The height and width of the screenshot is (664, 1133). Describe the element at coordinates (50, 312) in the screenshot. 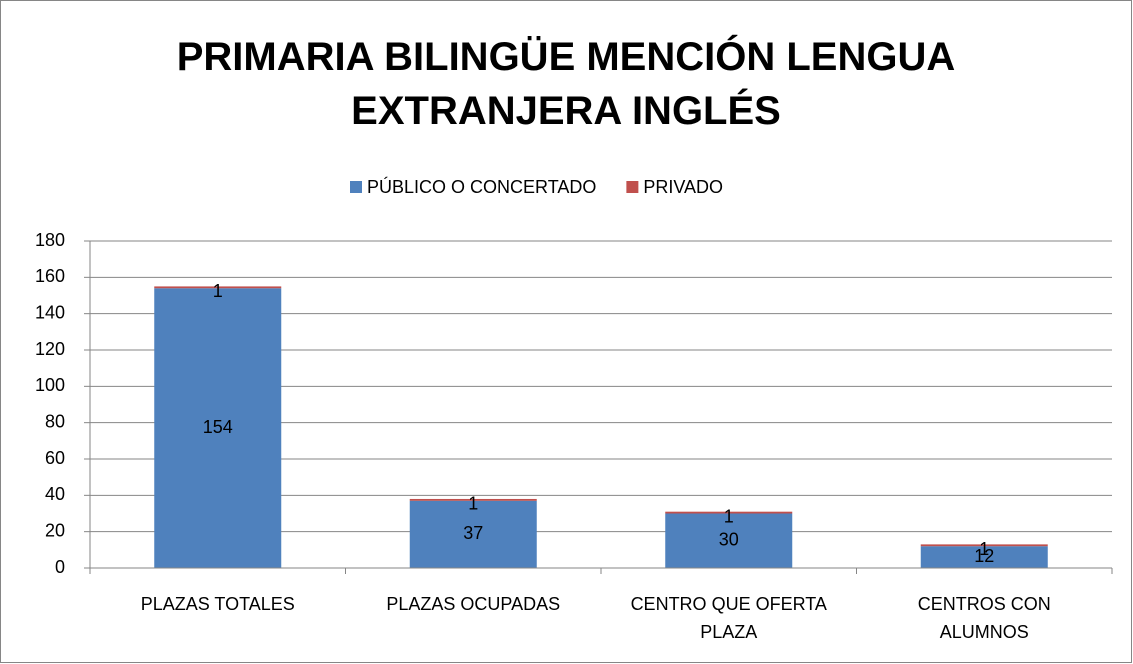

I see `y-tick-label: 140` at that location.